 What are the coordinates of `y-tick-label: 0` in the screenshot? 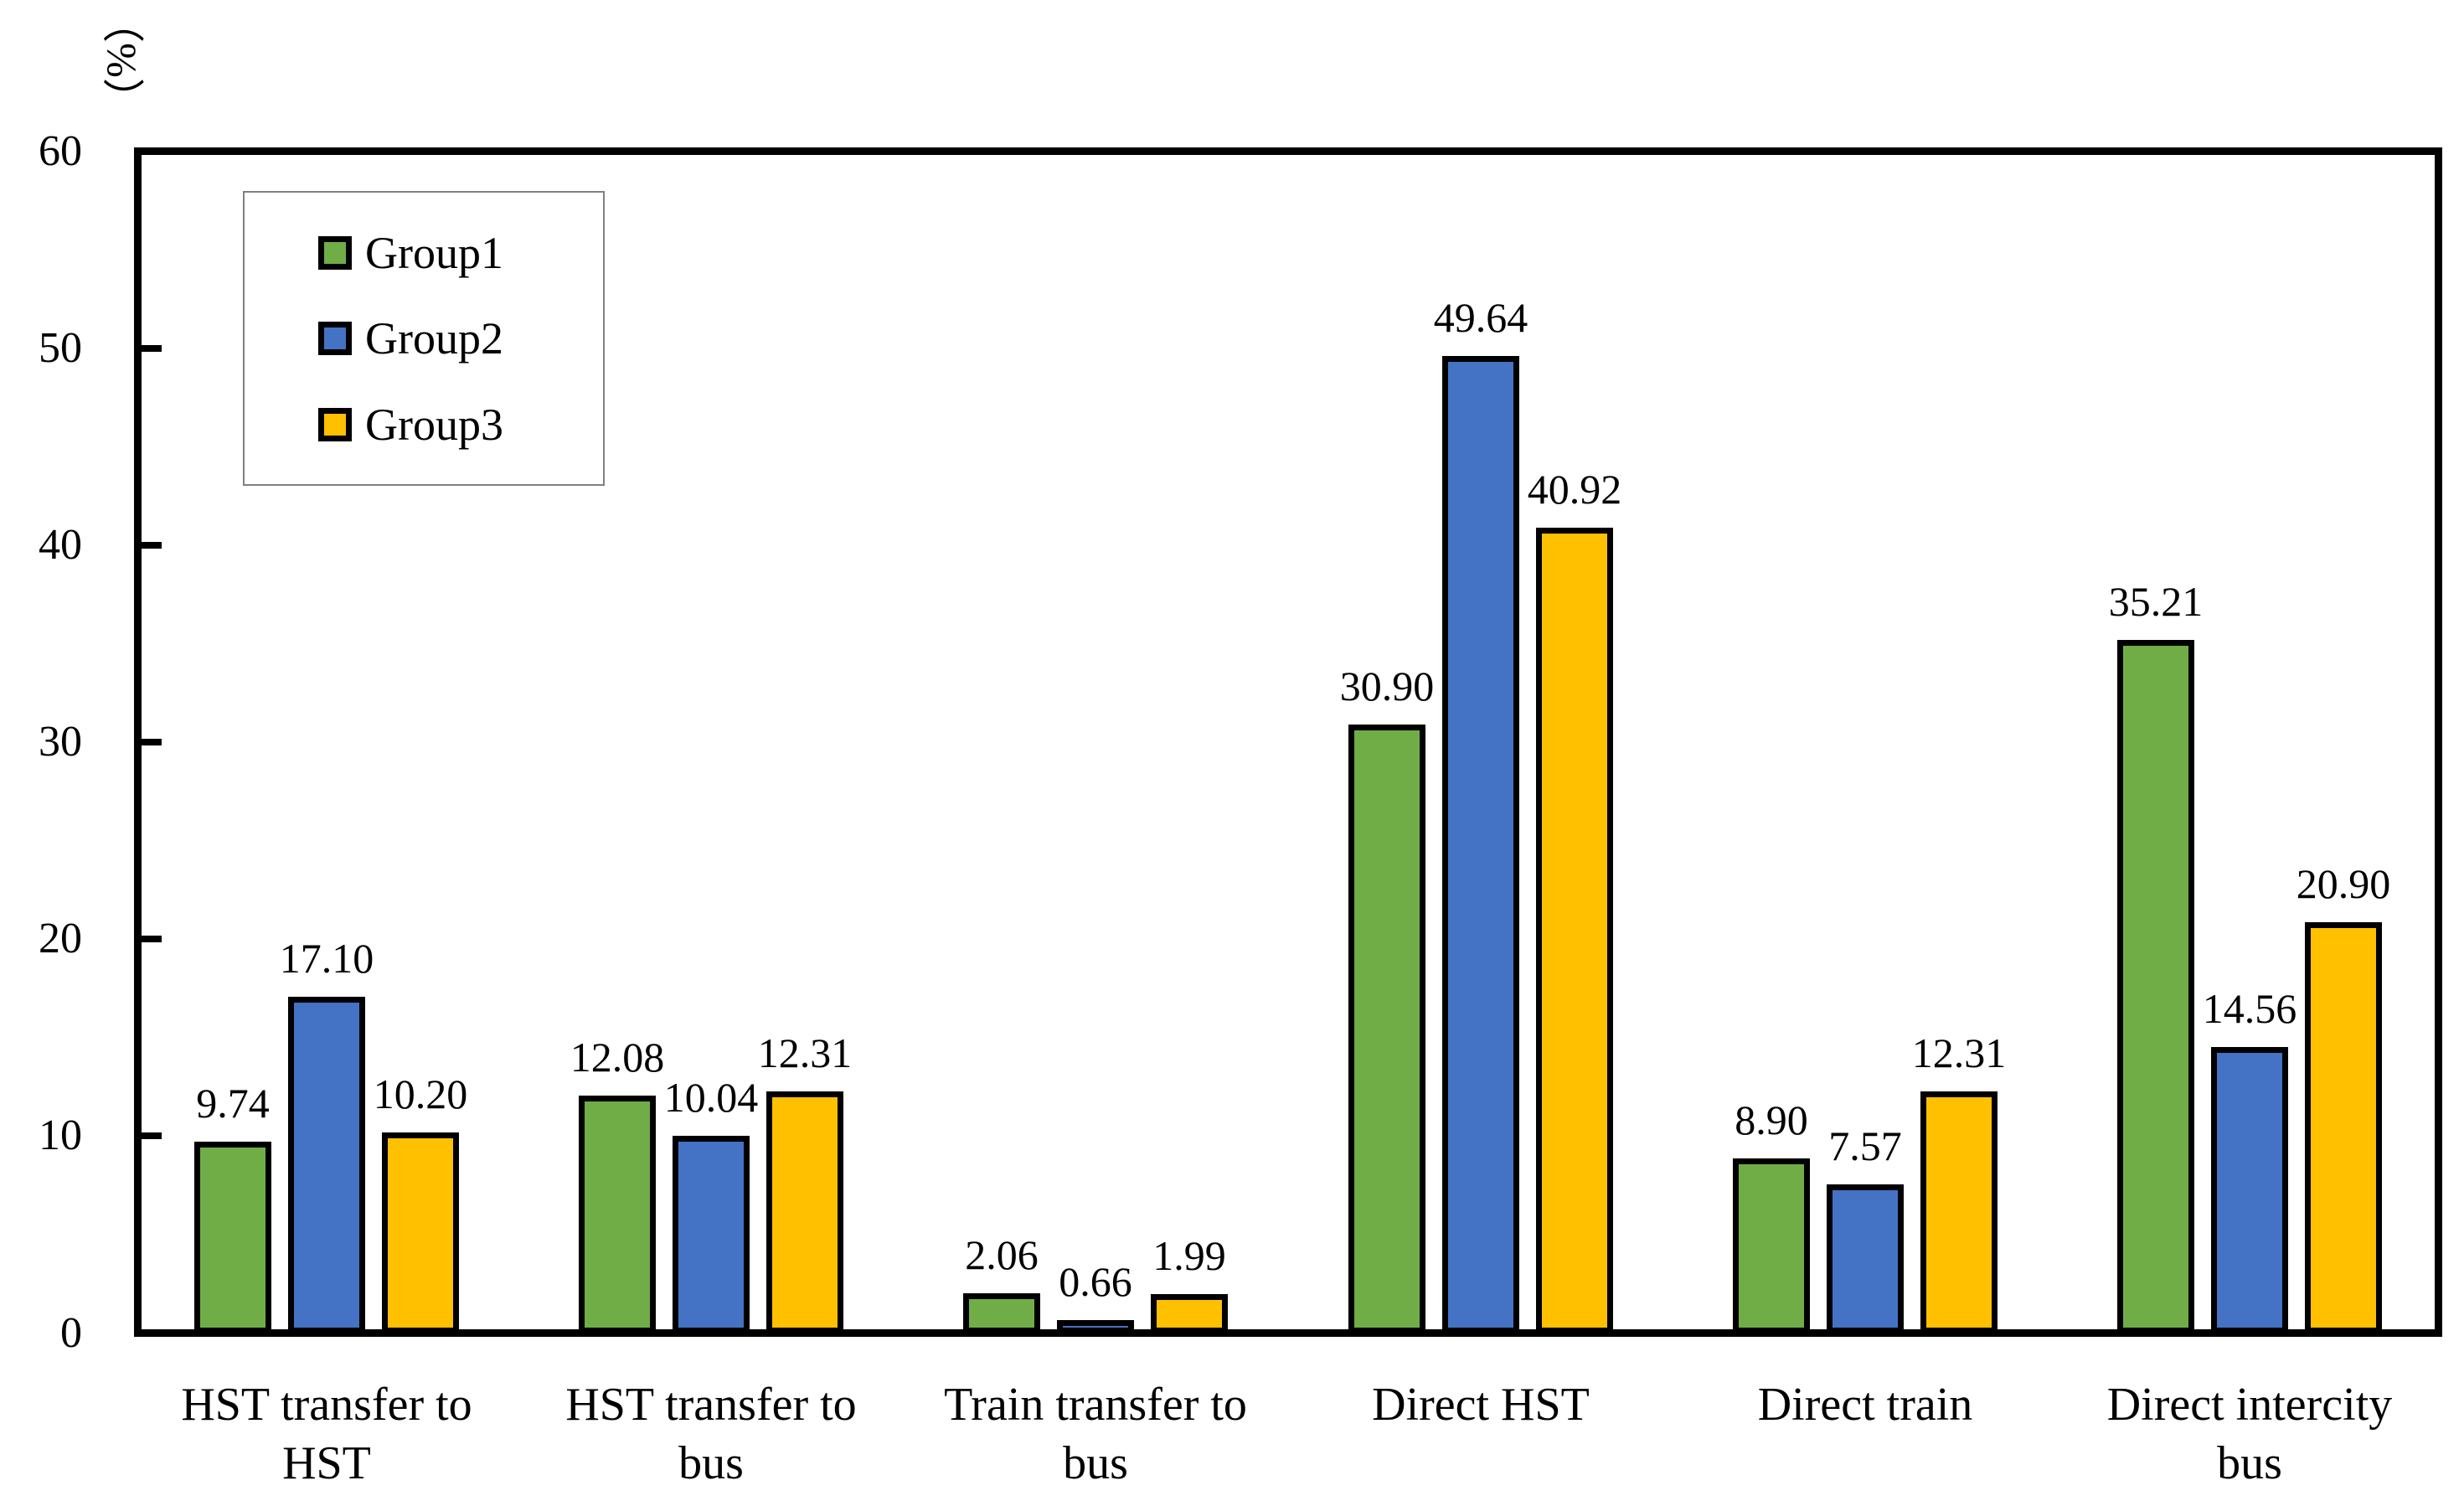 It's located at (71, 1332).